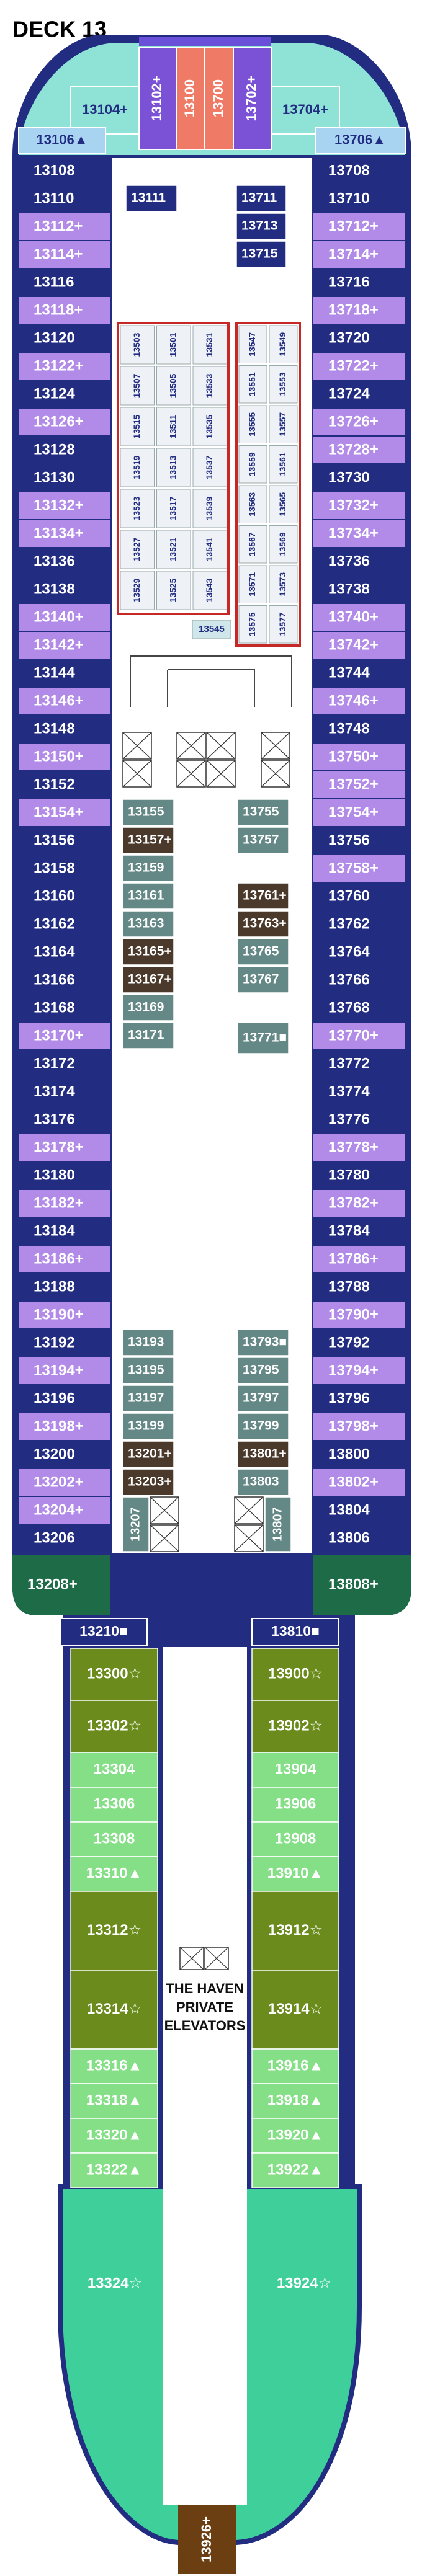 The height and width of the screenshot is (2576, 422). Describe the element at coordinates (146, 924) in the screenshot. I see `cabin-number: 13163` at that location.